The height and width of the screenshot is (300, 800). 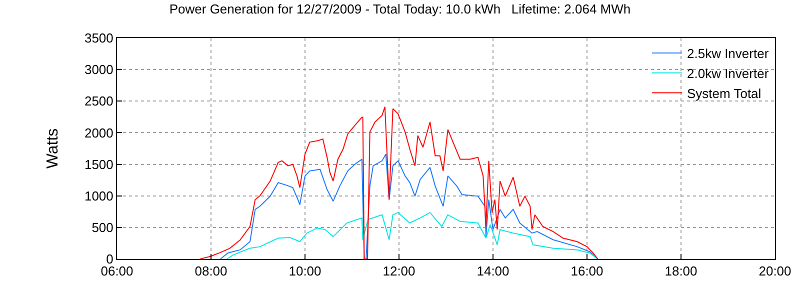 I want to click on legend-label: 2.5kw Inverter, so click(x=728, y=54).